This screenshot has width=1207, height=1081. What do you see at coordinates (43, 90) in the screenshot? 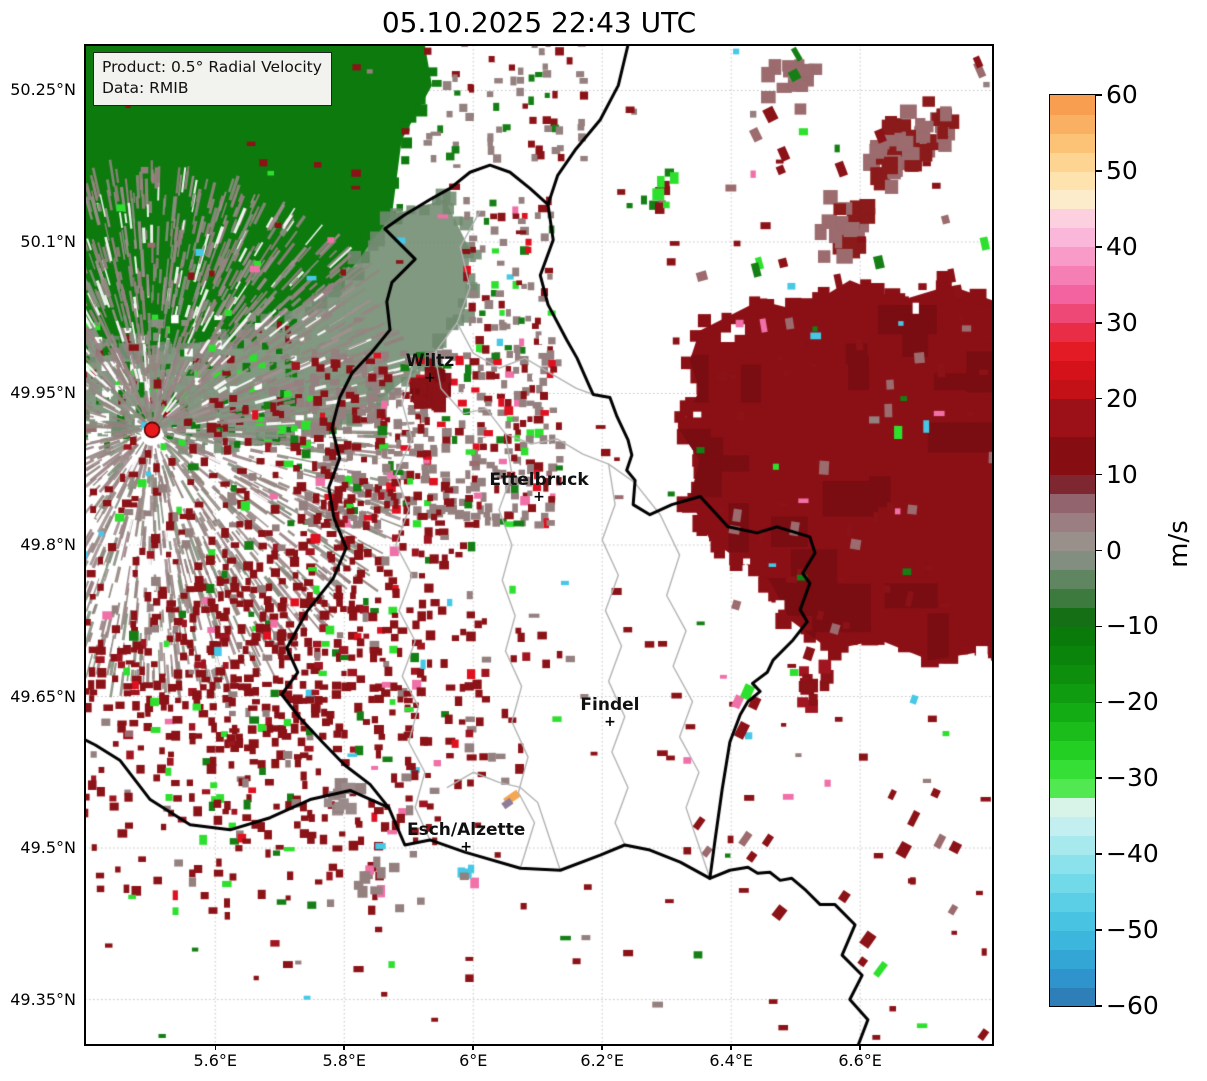
I see `y-axis-tick-label: 50.25°N` at bounding box center [43, 90].